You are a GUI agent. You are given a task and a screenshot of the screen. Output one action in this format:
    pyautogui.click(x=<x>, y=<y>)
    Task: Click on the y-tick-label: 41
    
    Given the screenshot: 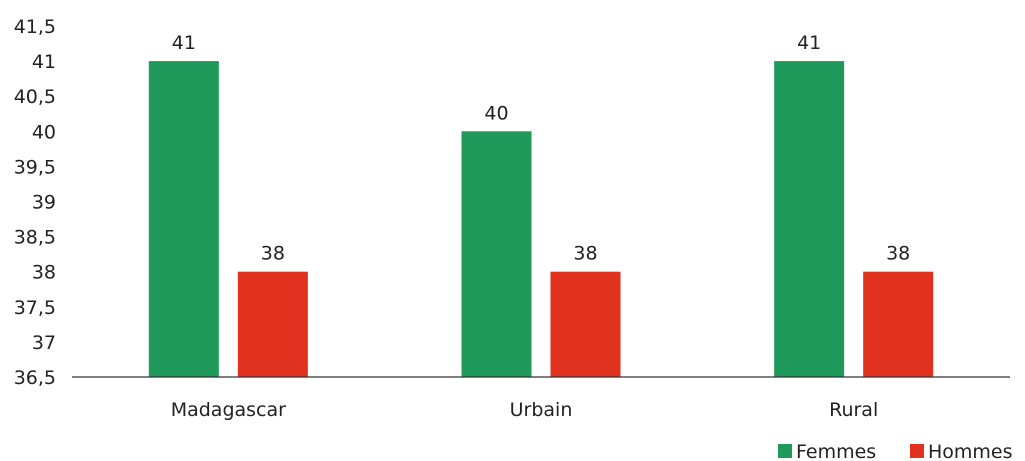 What is the action you would take?
    pyautogui.click(x=44, y=62)
    